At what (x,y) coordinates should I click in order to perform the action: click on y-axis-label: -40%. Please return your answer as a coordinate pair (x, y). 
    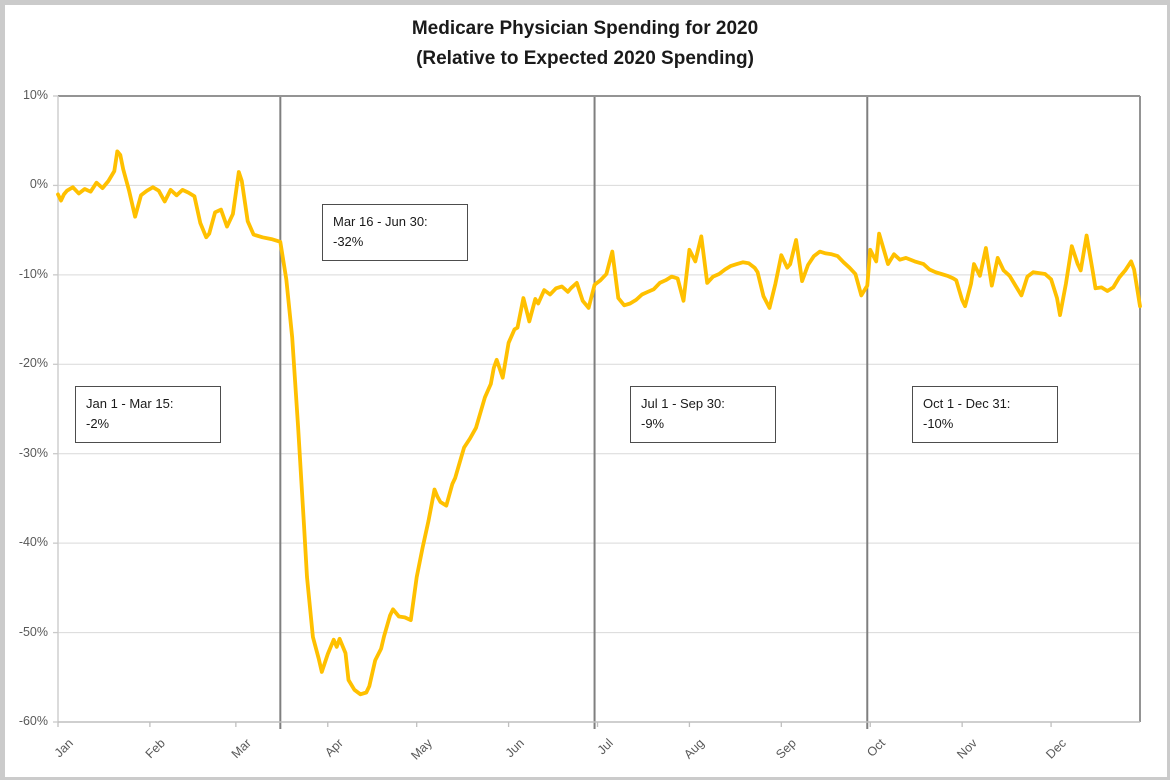
    Looking at the image, I should click on (33, 542).